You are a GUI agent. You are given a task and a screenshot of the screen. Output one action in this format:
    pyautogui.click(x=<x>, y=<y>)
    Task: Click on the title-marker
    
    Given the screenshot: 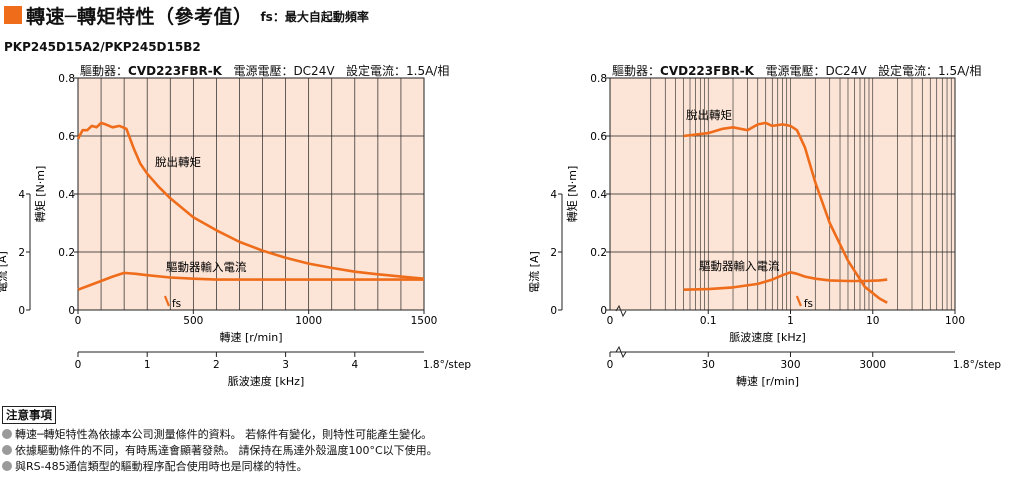 What is the action you would take?
    pyautogui.click(x=13, y=15)
    